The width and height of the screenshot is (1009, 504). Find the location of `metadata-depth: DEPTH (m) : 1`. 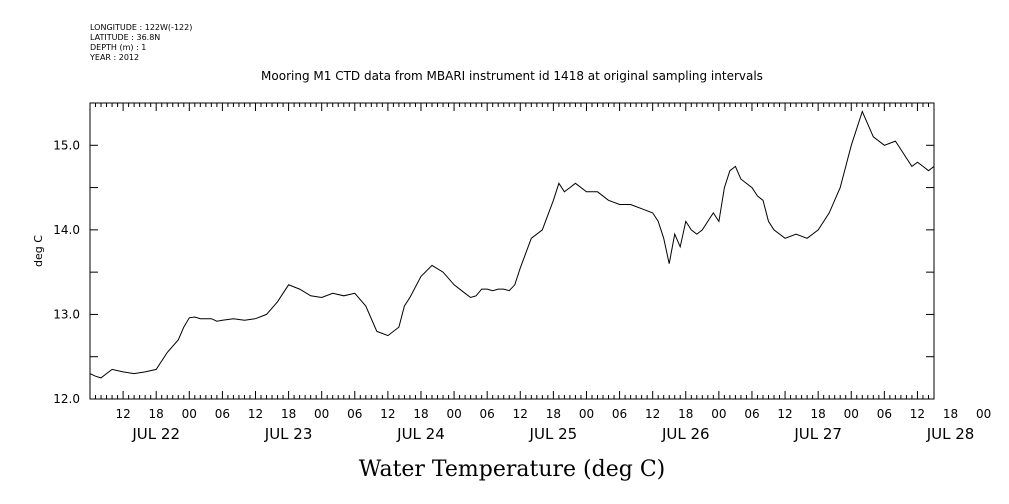

metadata-depth: DEPTH (m) : 1 is located at coordinates (118, 47).